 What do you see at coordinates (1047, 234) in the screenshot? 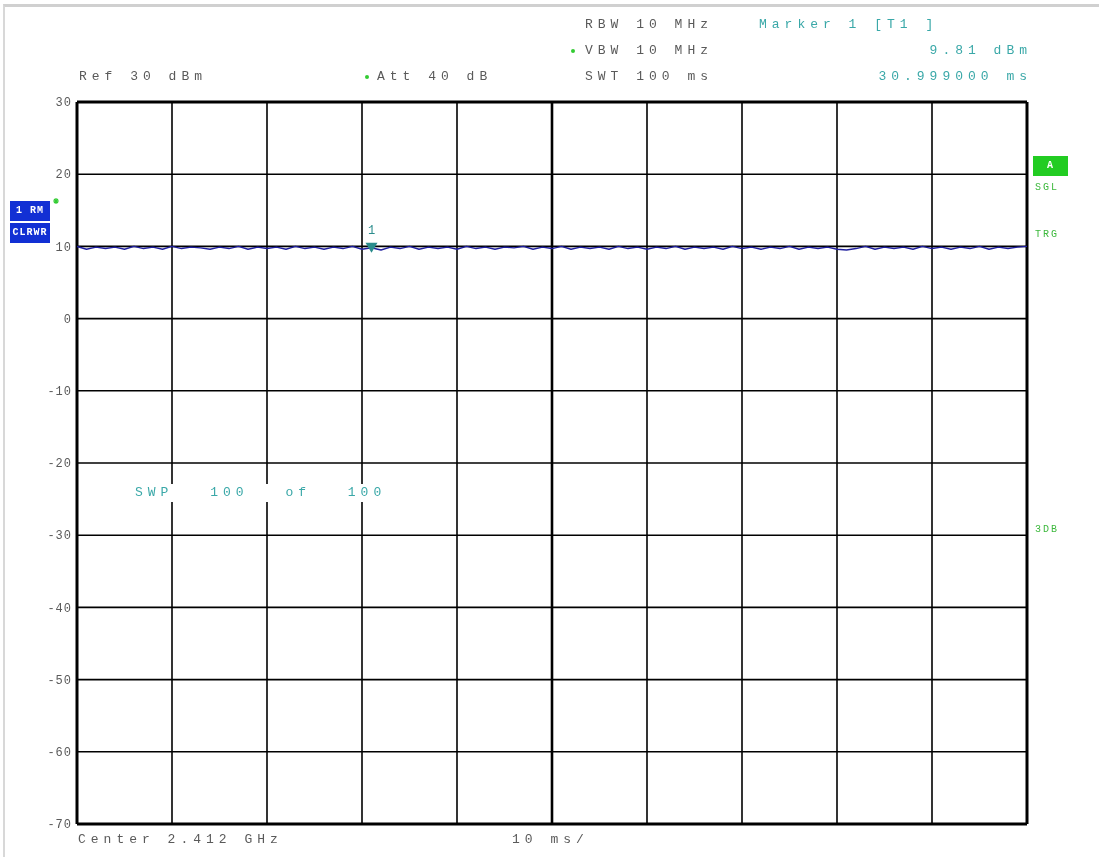
I see `text: TRG` at bounding box center [1047, 234].